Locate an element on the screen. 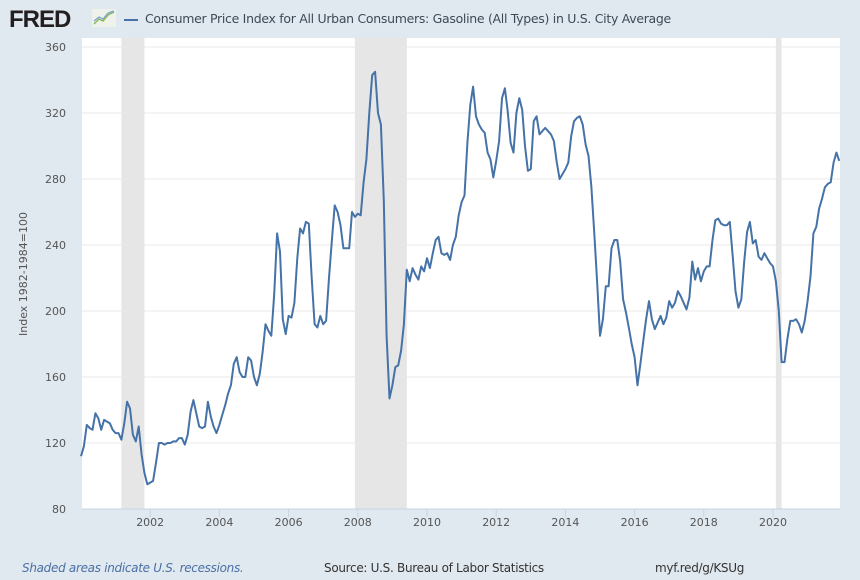  fred-logo: FRED is located at coordinates (40, 19).